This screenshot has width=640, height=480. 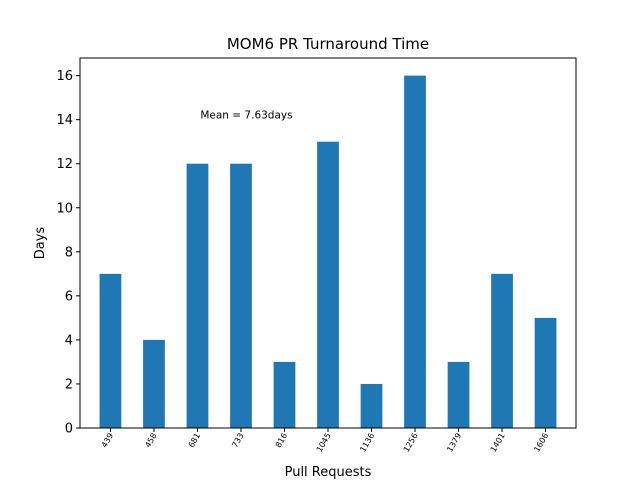 What do you see at coordinates (69, 384) in the screenshot?
I see `y-tick-label: 2` at bounding box center [69, 384].